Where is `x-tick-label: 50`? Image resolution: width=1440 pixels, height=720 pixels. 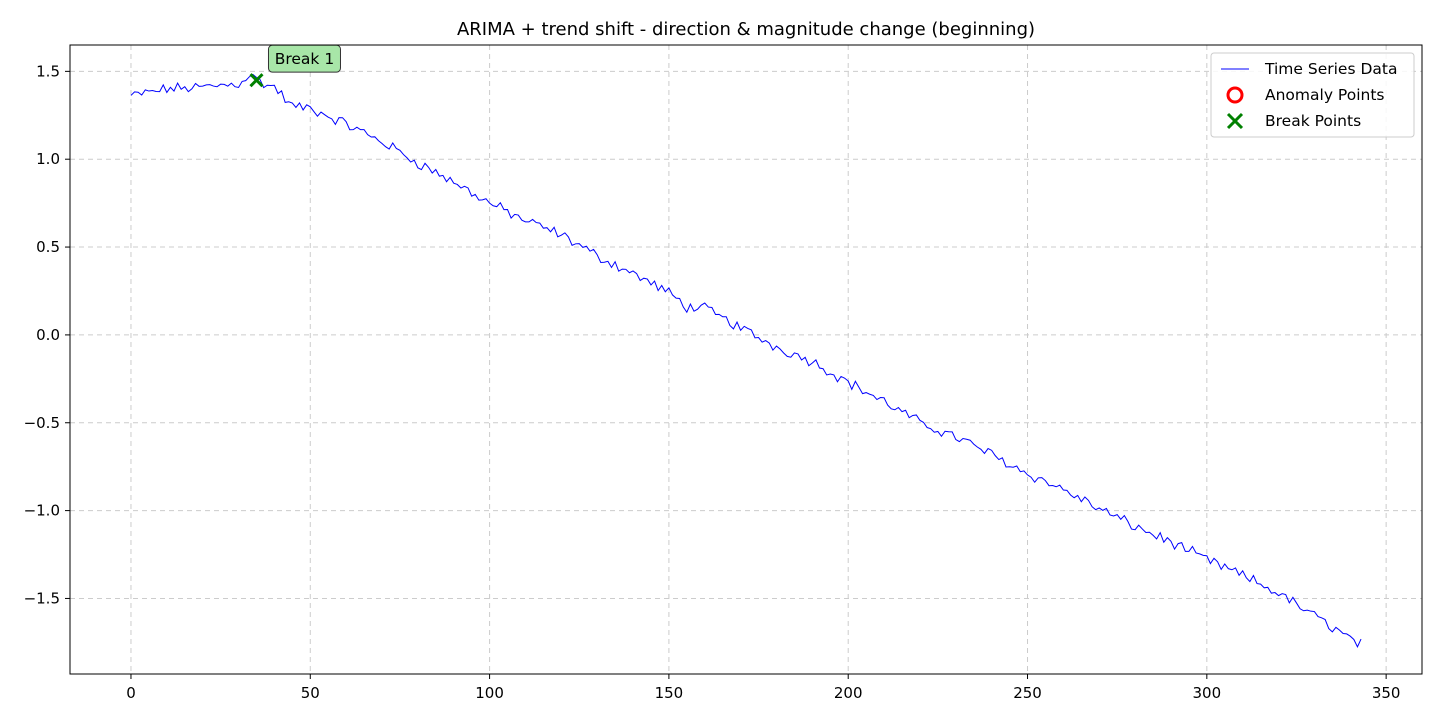
x-tick-label: 50 is located at coordinates (310, 693).